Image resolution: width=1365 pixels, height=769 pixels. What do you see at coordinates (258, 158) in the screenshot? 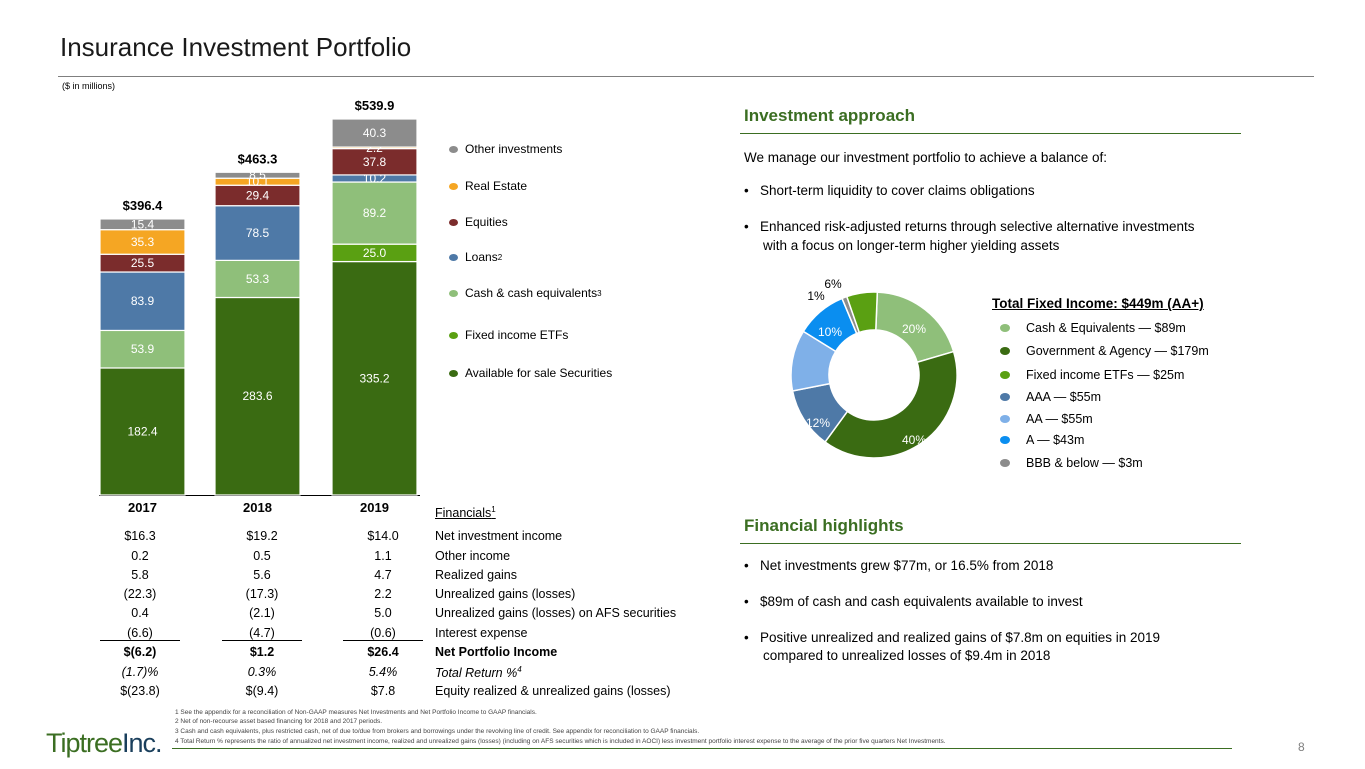
I see `bar-total-label: $463.3` at bounding box center [258, 158].